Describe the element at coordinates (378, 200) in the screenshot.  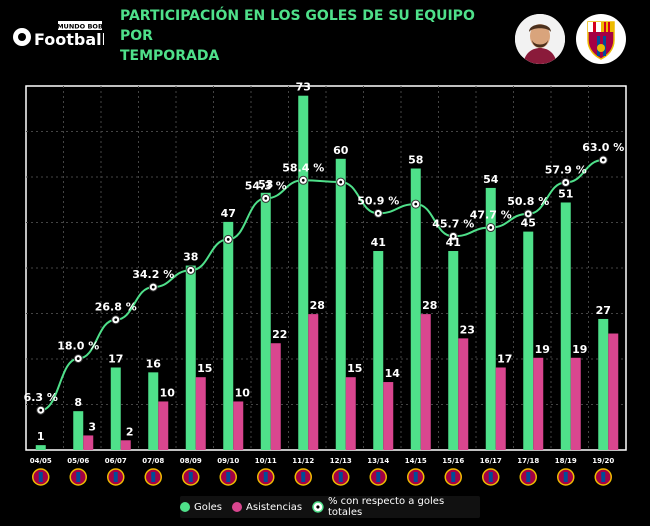
I see `data-label-percentage: 50.9 %` at that location.